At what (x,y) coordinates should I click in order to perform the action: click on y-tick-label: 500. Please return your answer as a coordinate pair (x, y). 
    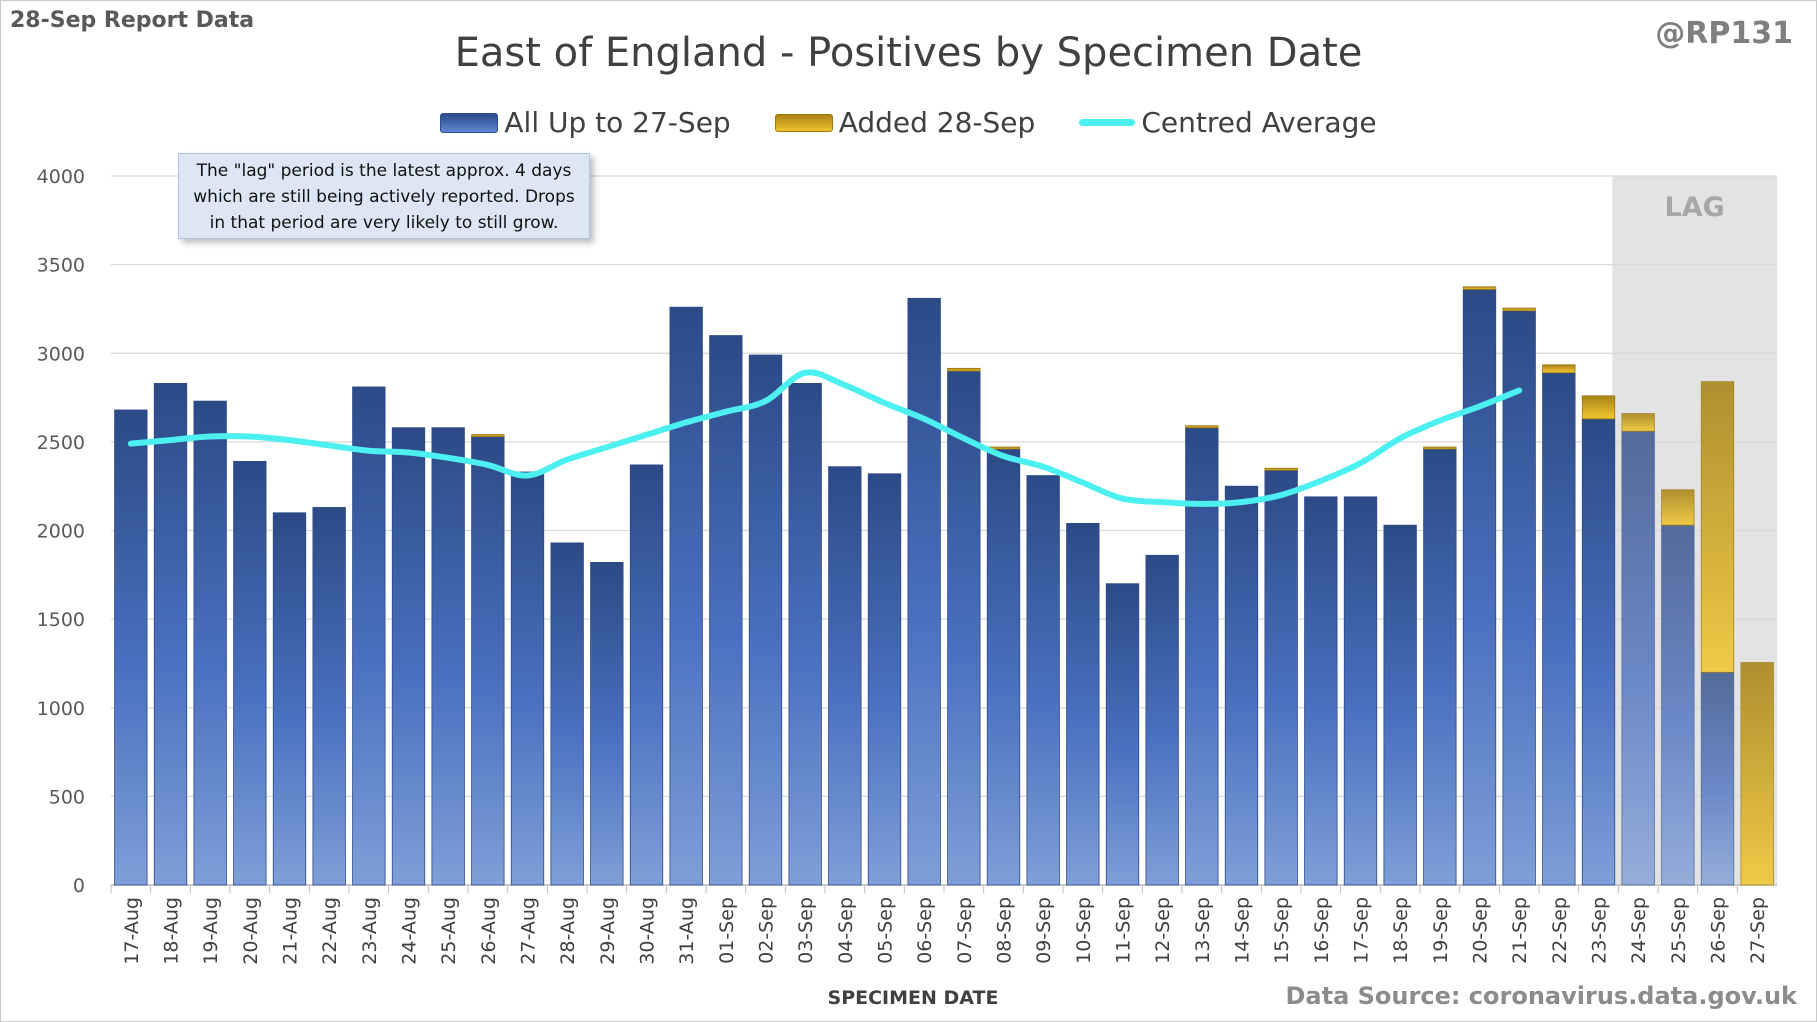
    Looking at the image, I should click on (67, 797).